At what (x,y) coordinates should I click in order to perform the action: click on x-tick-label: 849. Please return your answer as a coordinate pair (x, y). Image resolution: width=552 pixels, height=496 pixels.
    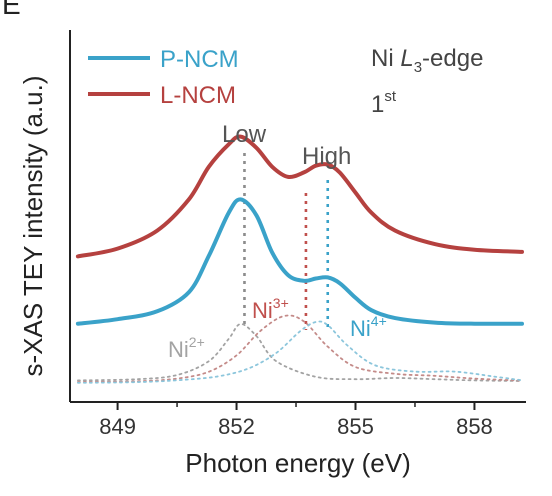
    Looking at the image, I should click on (117, 426).